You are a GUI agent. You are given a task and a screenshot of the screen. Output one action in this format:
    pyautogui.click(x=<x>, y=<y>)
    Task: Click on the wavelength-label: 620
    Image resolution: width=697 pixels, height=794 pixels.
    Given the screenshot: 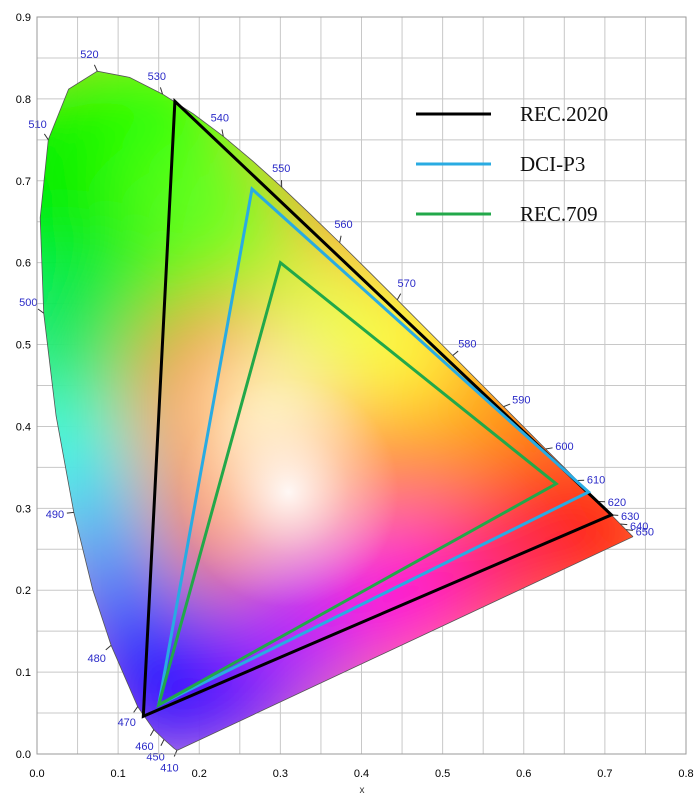 What is the action you would take?
    pyautogui.click(x=617, y=503)
    